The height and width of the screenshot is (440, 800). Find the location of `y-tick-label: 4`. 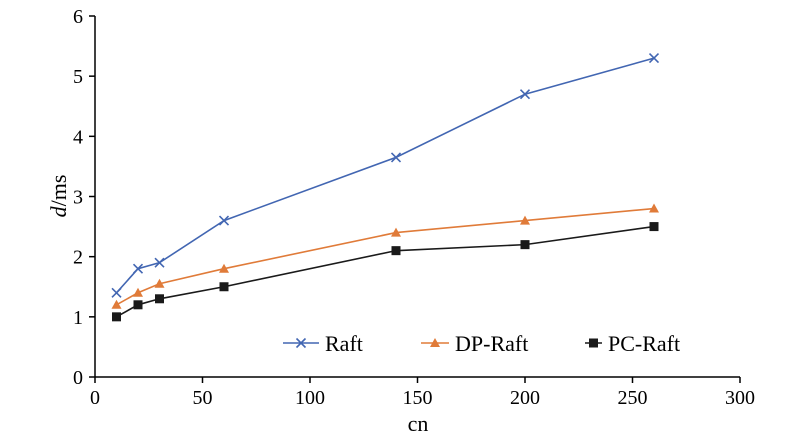

y-tick-label: 4 is located at coordinates (78, 137).